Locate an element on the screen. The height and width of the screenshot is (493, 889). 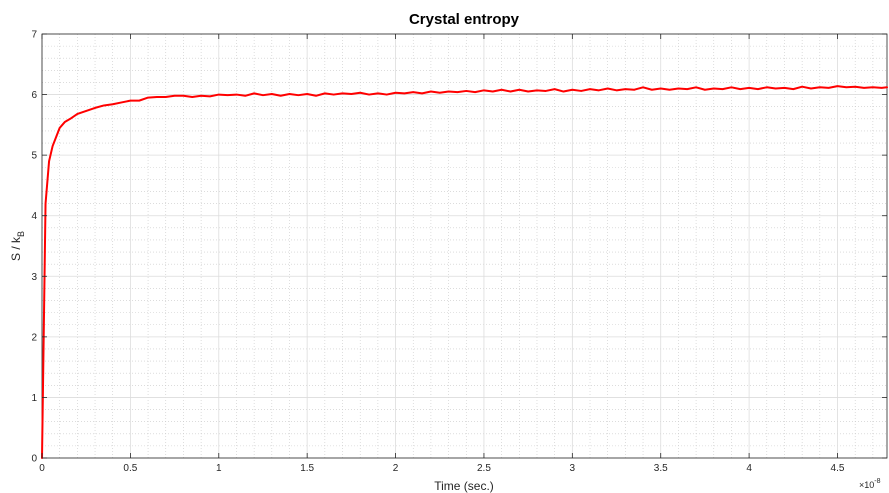
x-tick-label: 1 is located at coordinates (219, 468).